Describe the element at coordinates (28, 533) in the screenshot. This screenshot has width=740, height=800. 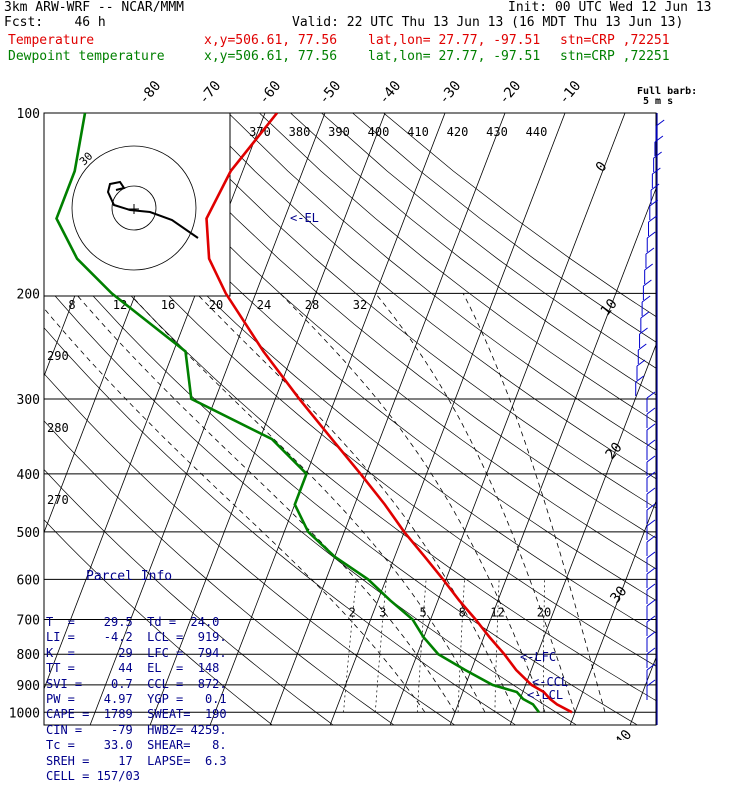
I see `pressure-tick-label: 500` at that location.